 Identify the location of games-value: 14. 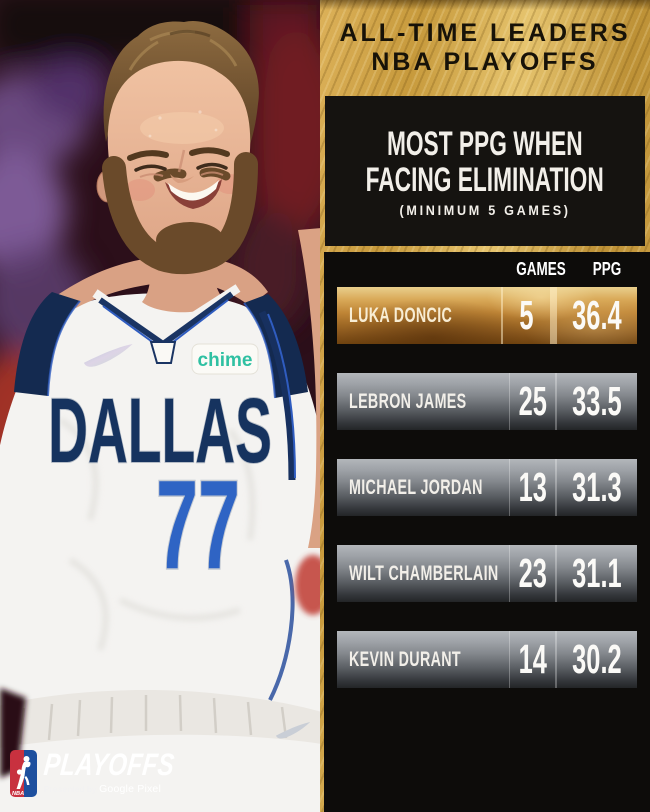
(532, 659).